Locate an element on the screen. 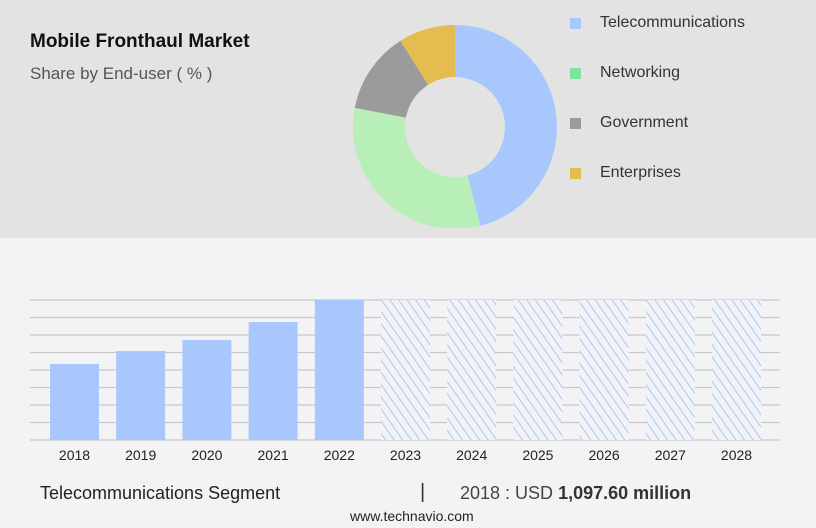 Image resolution: width=816 pixels, height=528 pixels. x-tick-2022: 2022 is located at coordinates (339, 455).